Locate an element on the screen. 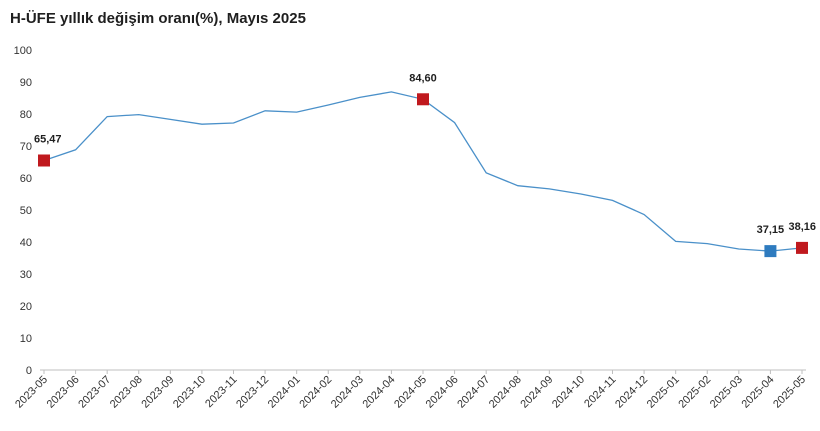 This screenshot has width=820, height=431. data-label: 37,15 is located at coordinates (771, 230).